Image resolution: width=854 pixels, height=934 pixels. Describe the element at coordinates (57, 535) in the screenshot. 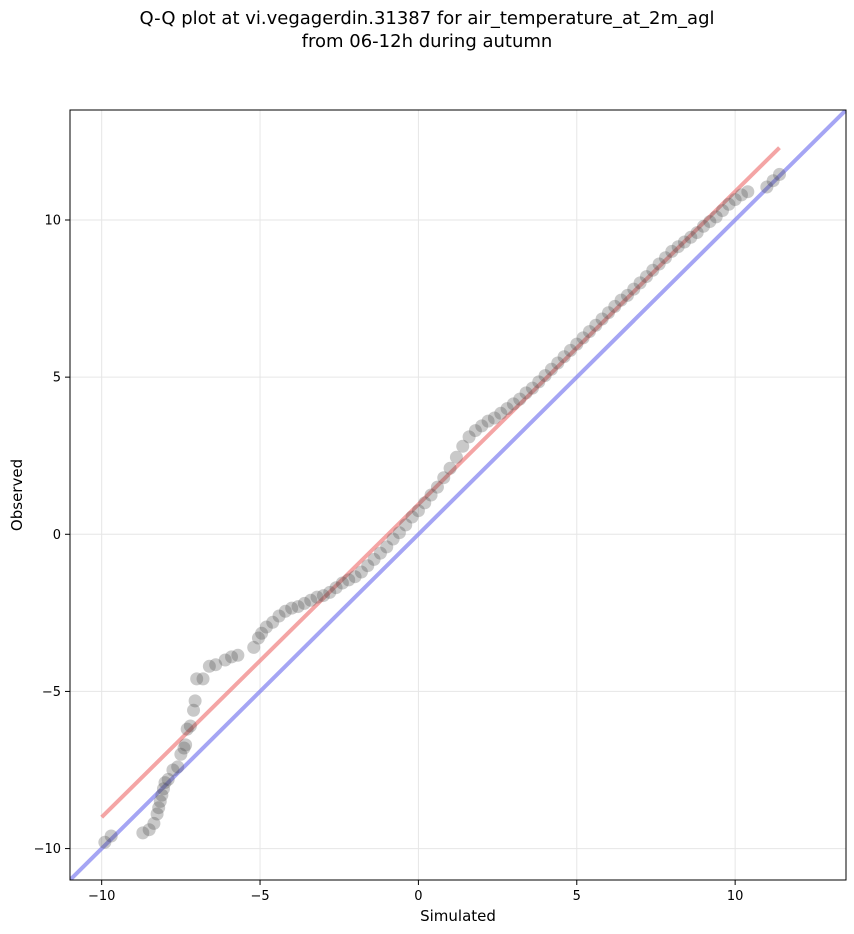

I see `y-tick-label: 0` at that location.